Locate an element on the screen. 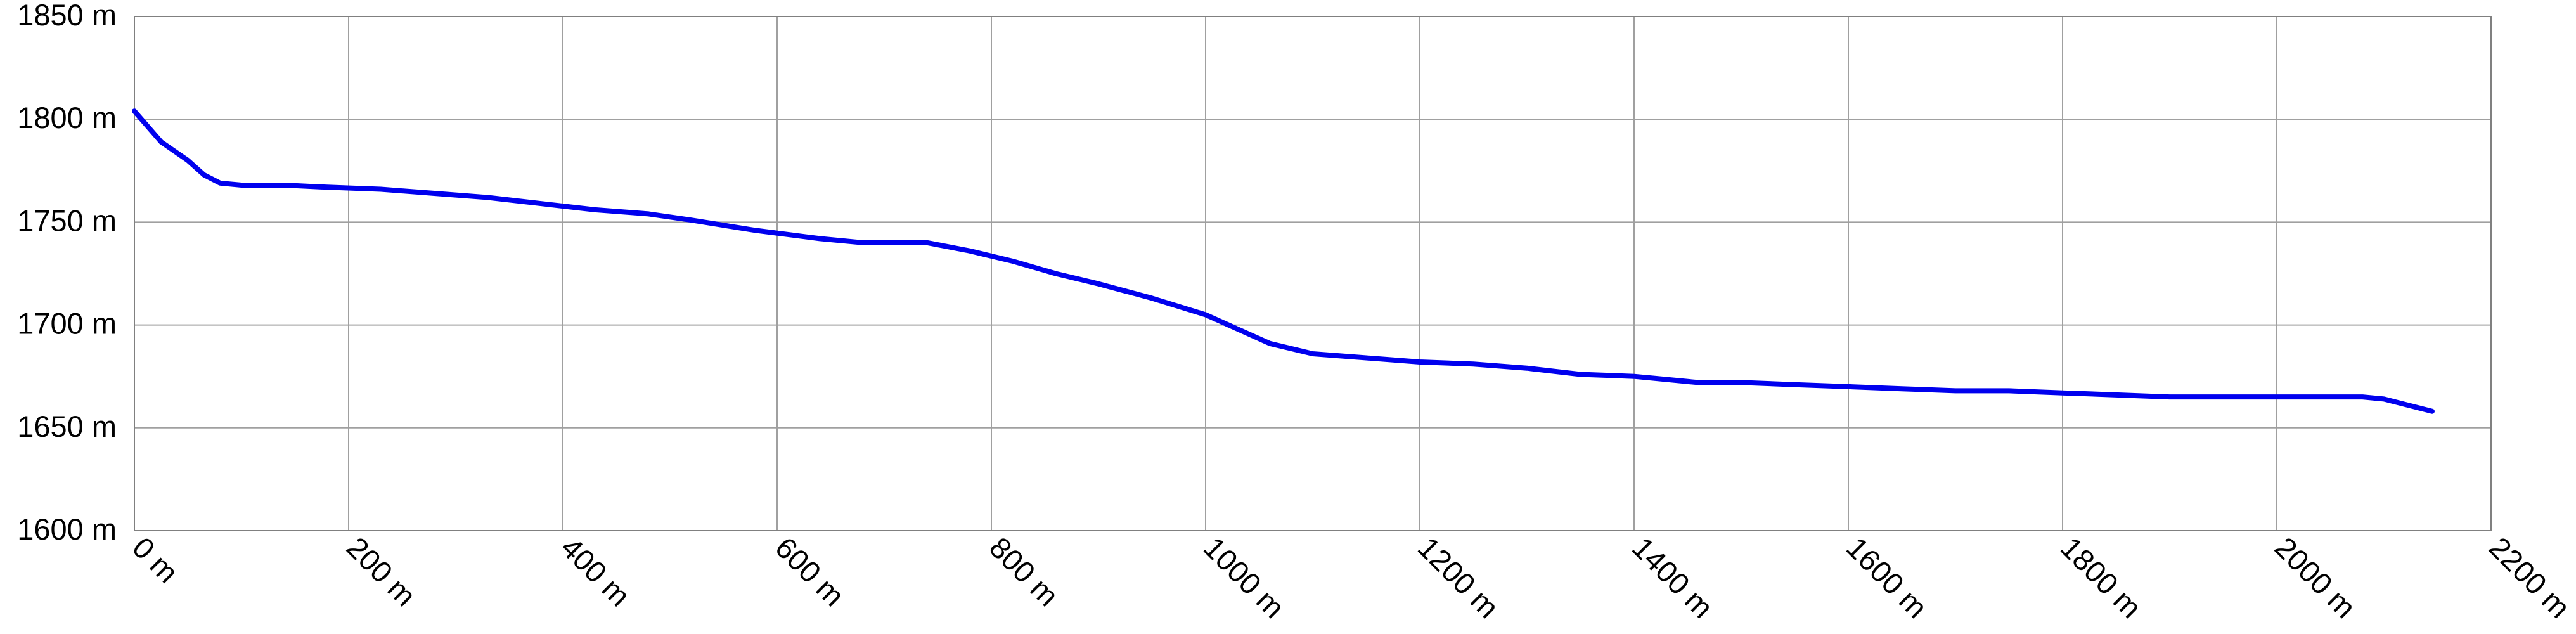  x-tick-label: 1200 m is located at coordinates (1458, 577).